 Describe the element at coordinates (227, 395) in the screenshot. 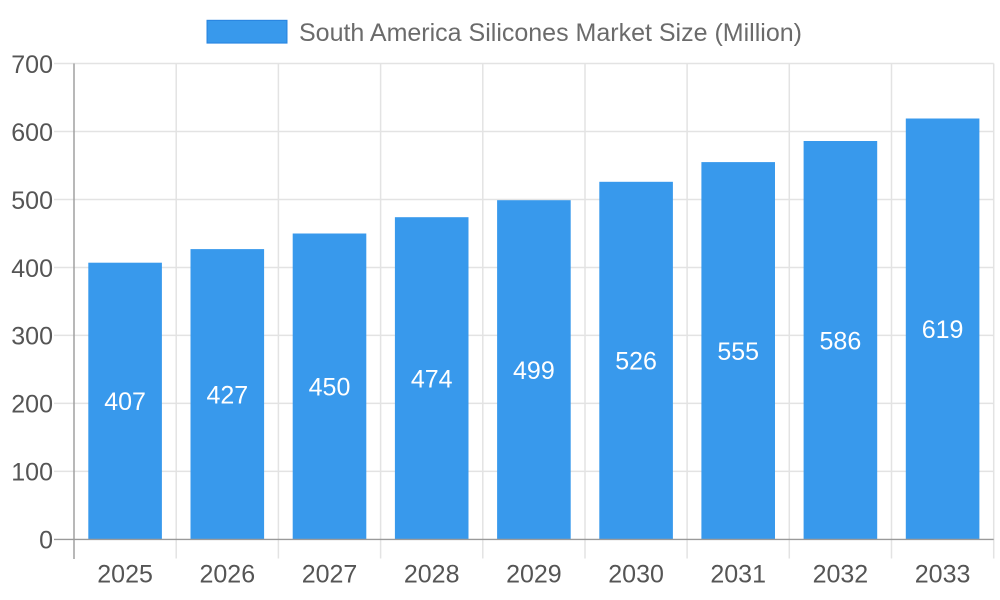

I see `svg-text: 427` at that location.